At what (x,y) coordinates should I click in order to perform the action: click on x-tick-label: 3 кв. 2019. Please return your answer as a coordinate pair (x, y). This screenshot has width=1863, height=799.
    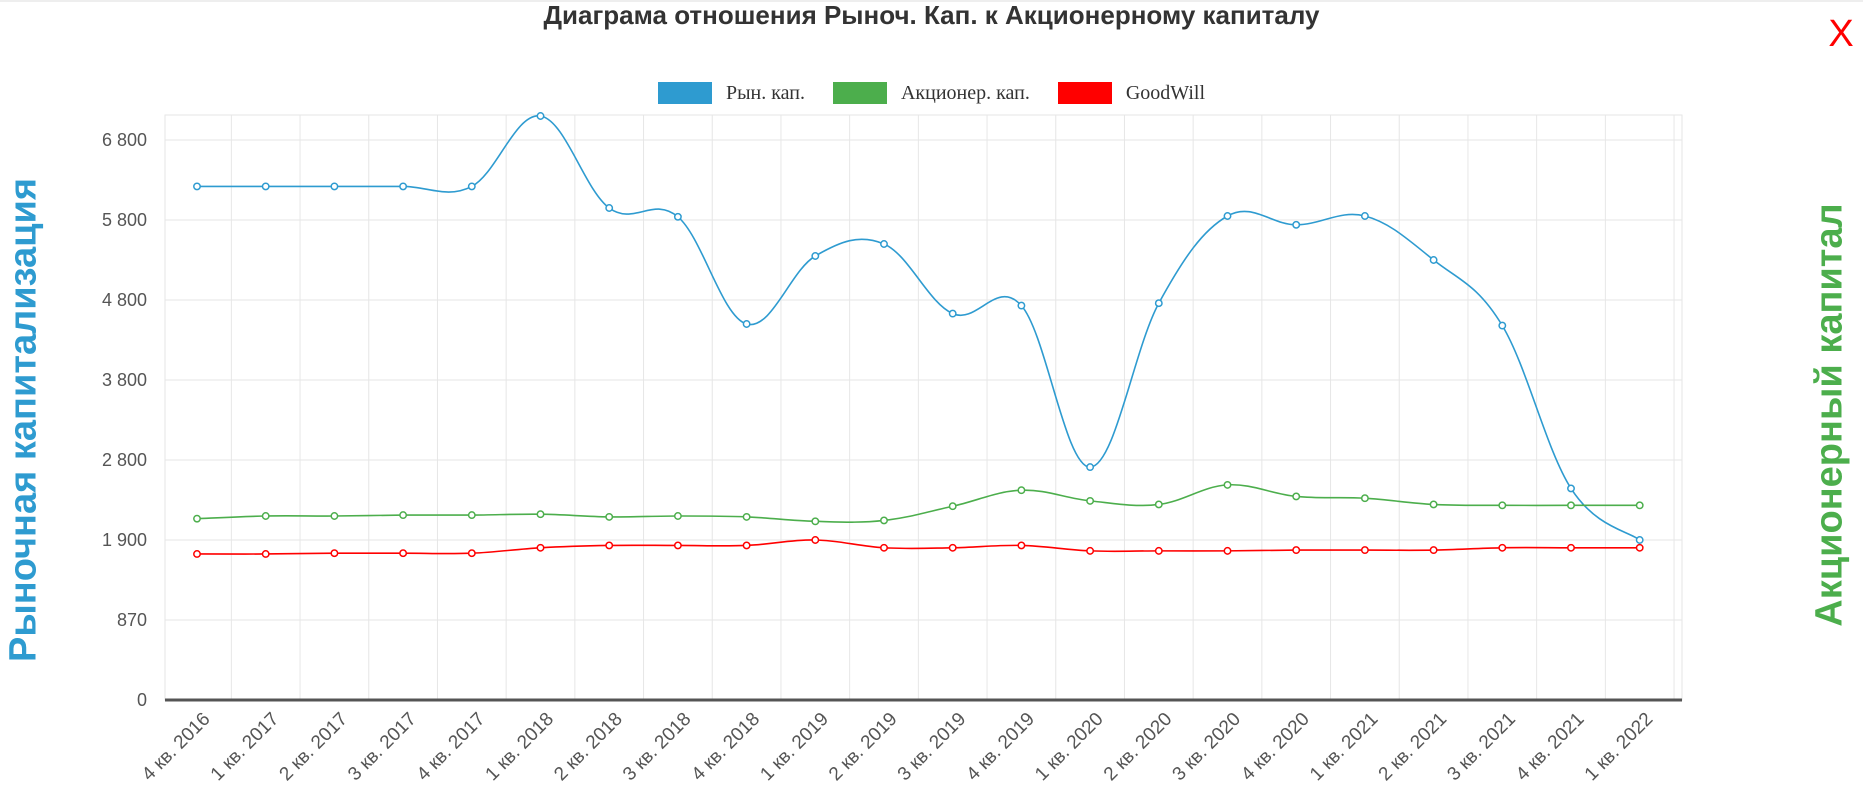
    Looking at the image, I should click on (932, 747).